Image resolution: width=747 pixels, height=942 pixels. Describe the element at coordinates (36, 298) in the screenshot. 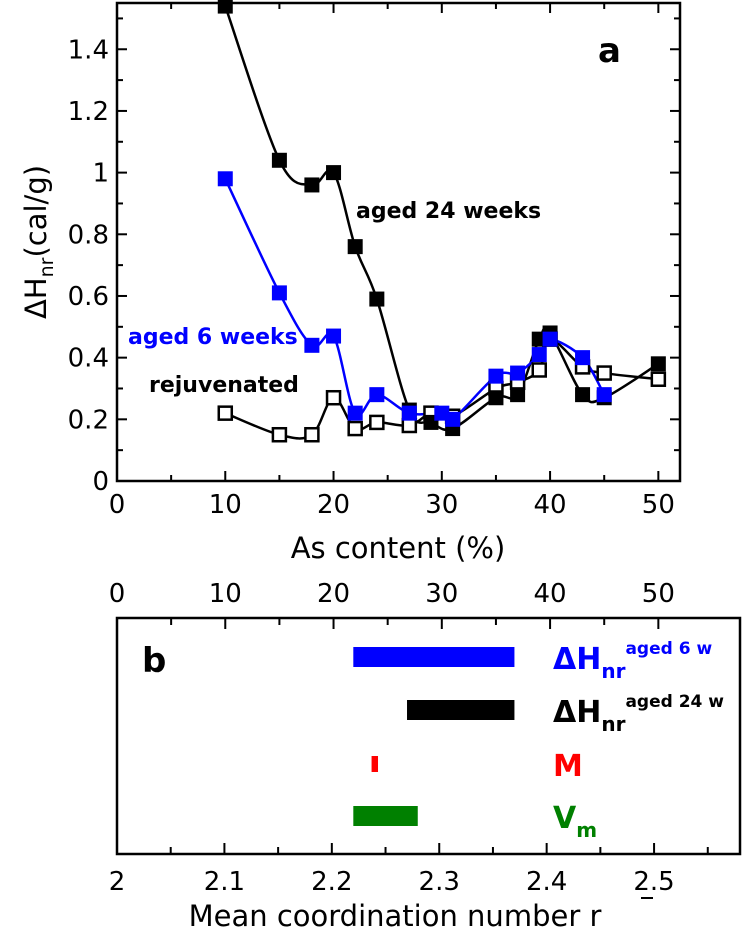

I see `y-label-main: ΔH` at that location.